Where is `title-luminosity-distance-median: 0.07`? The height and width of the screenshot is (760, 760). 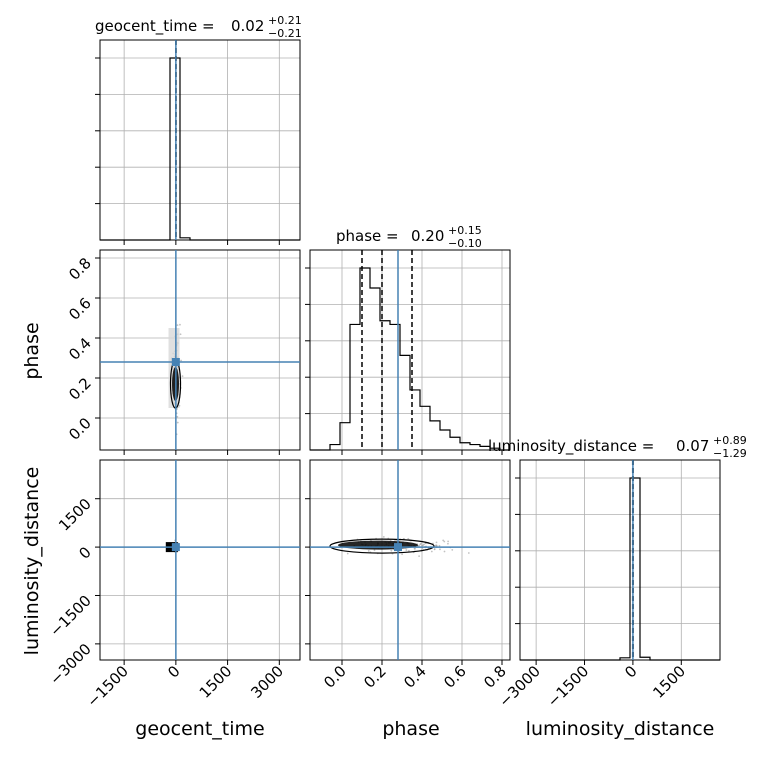
title-luminosity-distance-median: 0.07 is located at coordinates (692, 446).